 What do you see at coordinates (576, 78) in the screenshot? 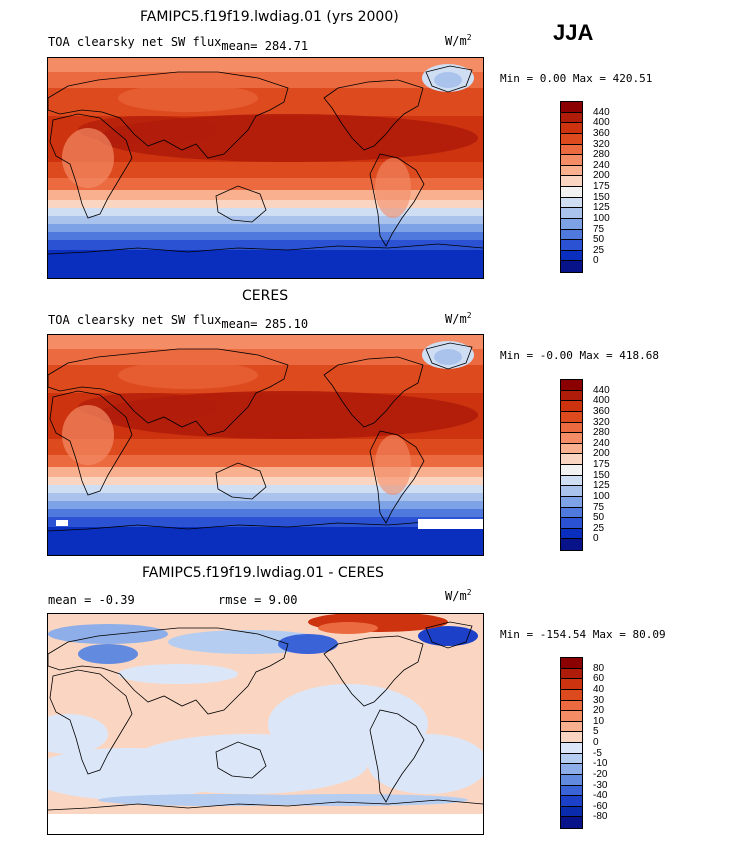
I see `panel1-stats: Min = 0.00 Max = 420.51` at bounding box center [576, 78].